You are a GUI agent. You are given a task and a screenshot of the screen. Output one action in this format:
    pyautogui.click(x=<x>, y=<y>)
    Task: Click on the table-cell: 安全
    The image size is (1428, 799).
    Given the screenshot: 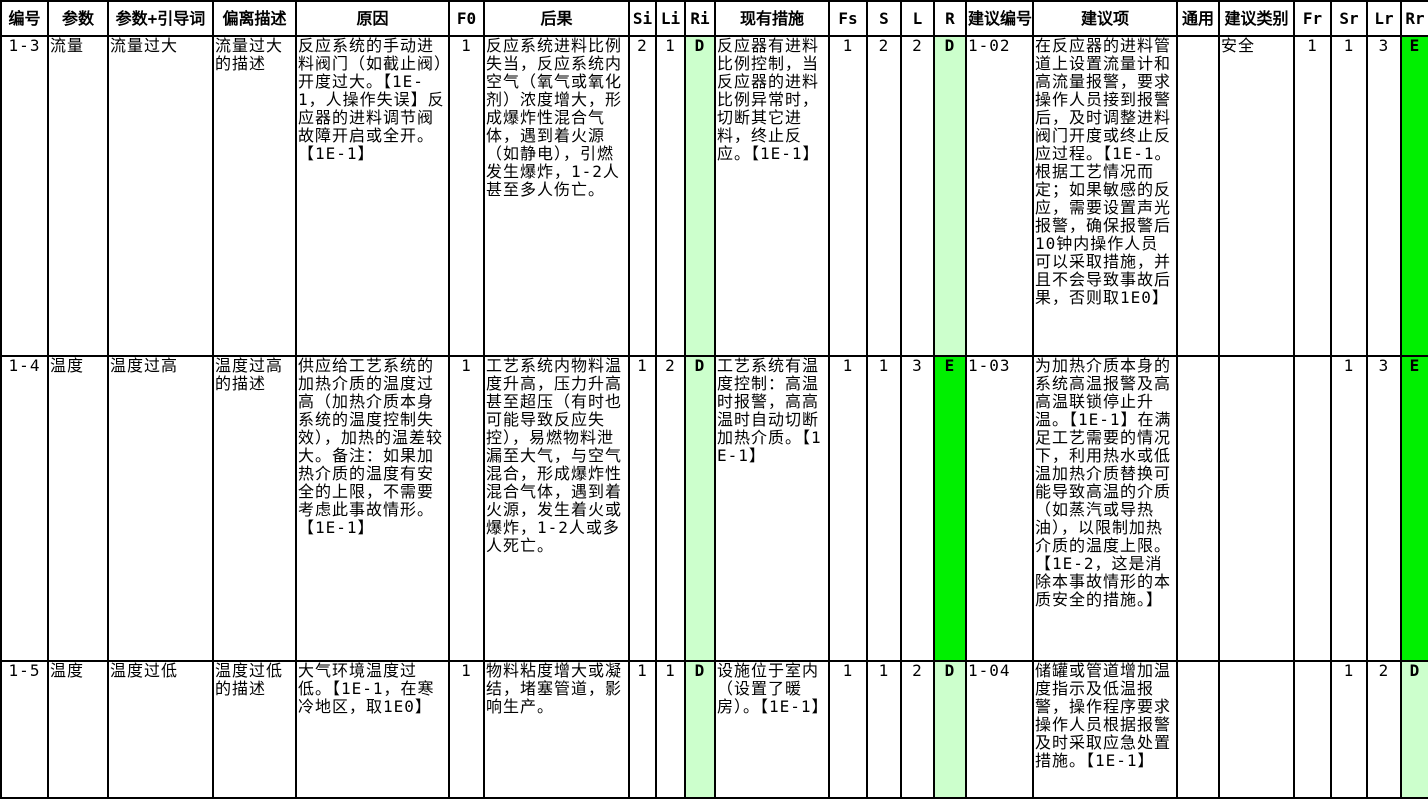 What is the action you would take?
    pyautogui.click(x=1256, y=196)
    